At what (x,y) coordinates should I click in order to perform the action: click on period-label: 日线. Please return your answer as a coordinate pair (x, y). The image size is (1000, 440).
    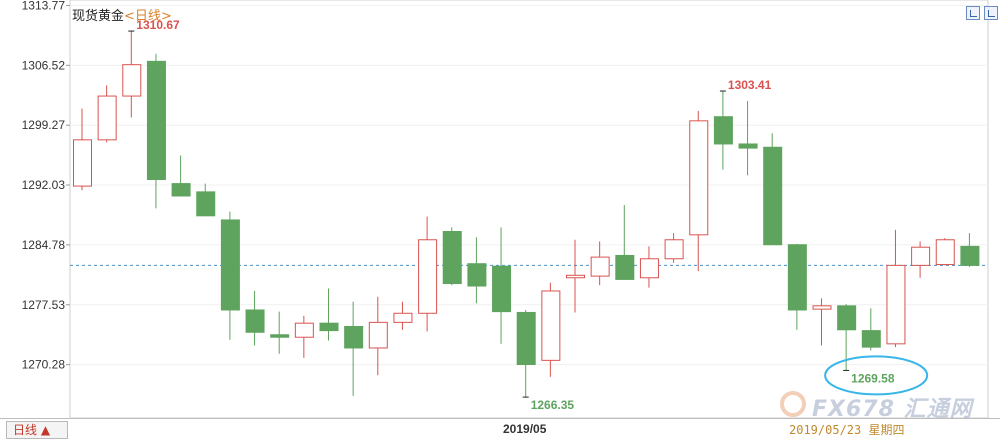
    Looking at the image, I should click on (147, 16).